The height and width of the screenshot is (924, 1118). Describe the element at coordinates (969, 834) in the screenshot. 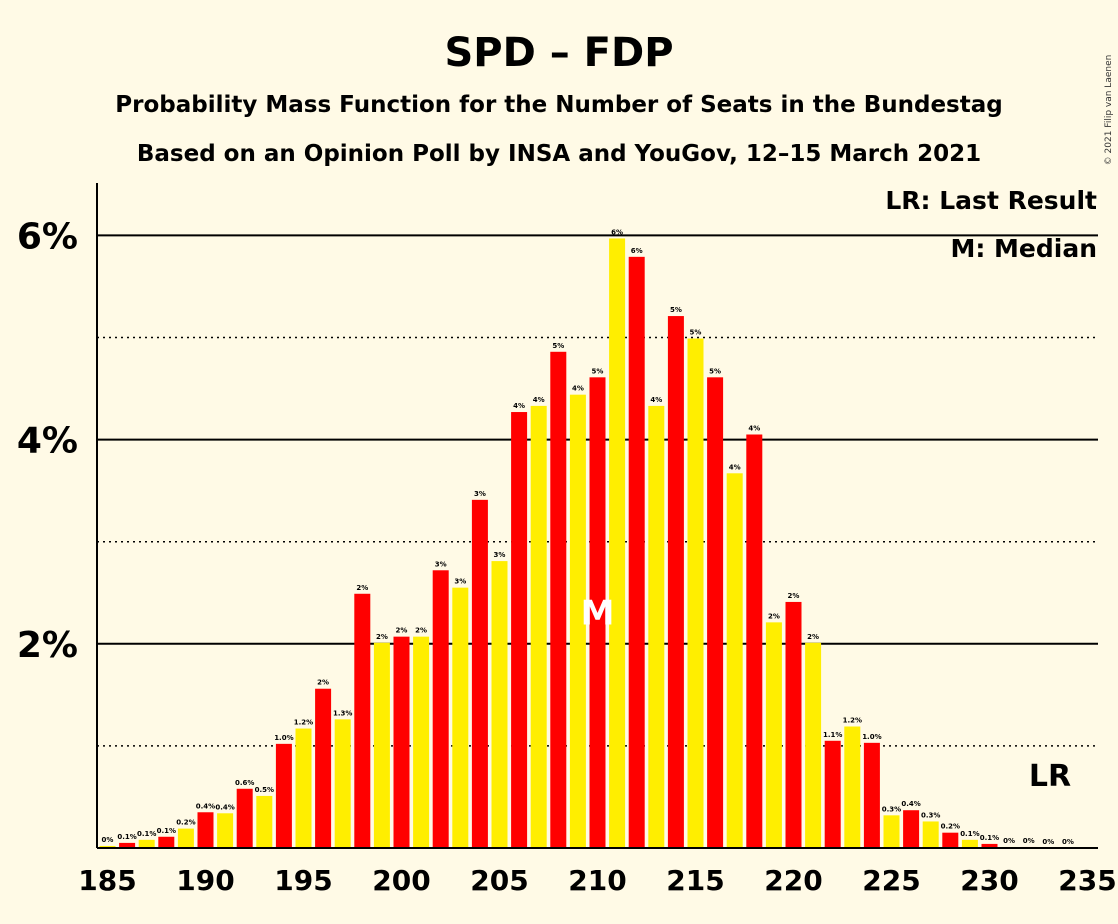

I see `bar-label-229: 0.1%` at that location.